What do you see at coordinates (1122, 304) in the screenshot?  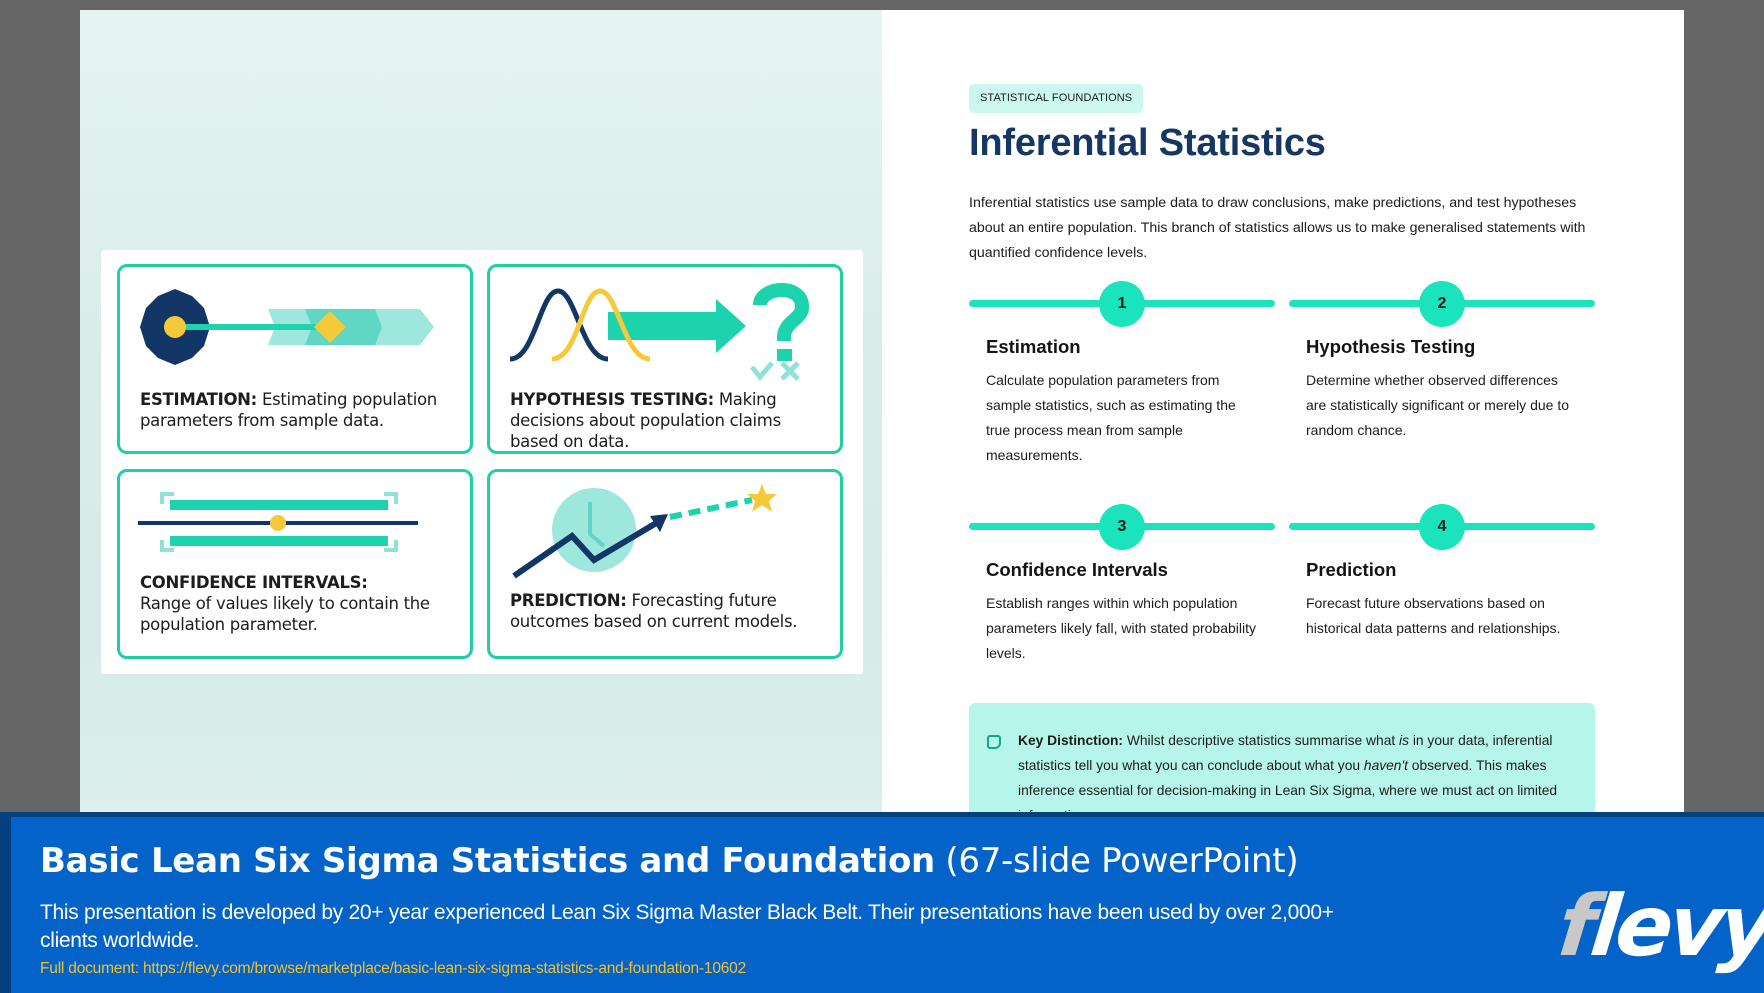 I see `step-number-badge: 1` at bounding box center [1122, 304].